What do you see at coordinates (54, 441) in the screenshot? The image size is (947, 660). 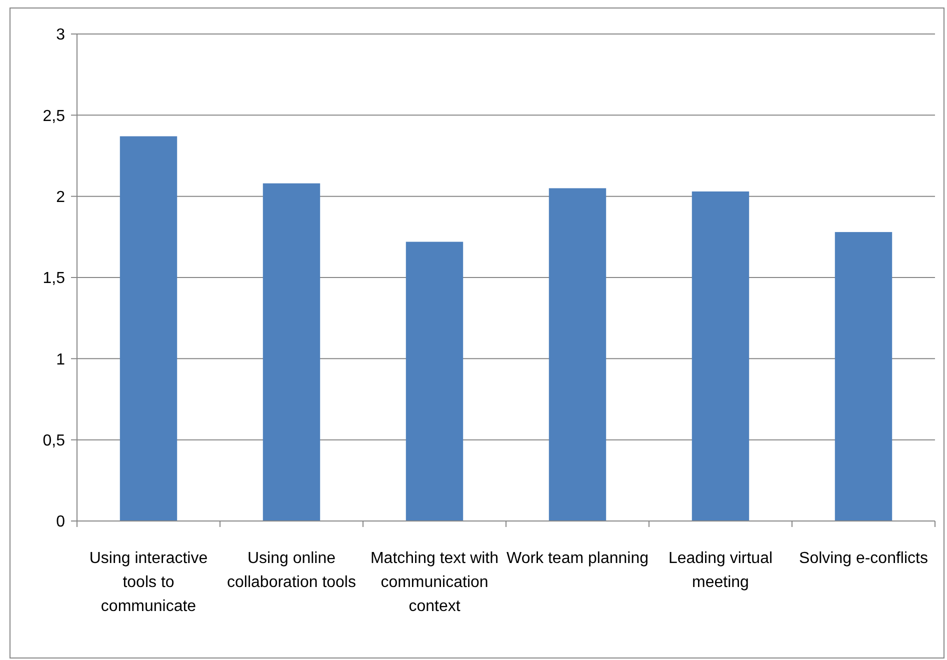 I see `y-tick-label: 0,5` at bounding box center [54, 441].